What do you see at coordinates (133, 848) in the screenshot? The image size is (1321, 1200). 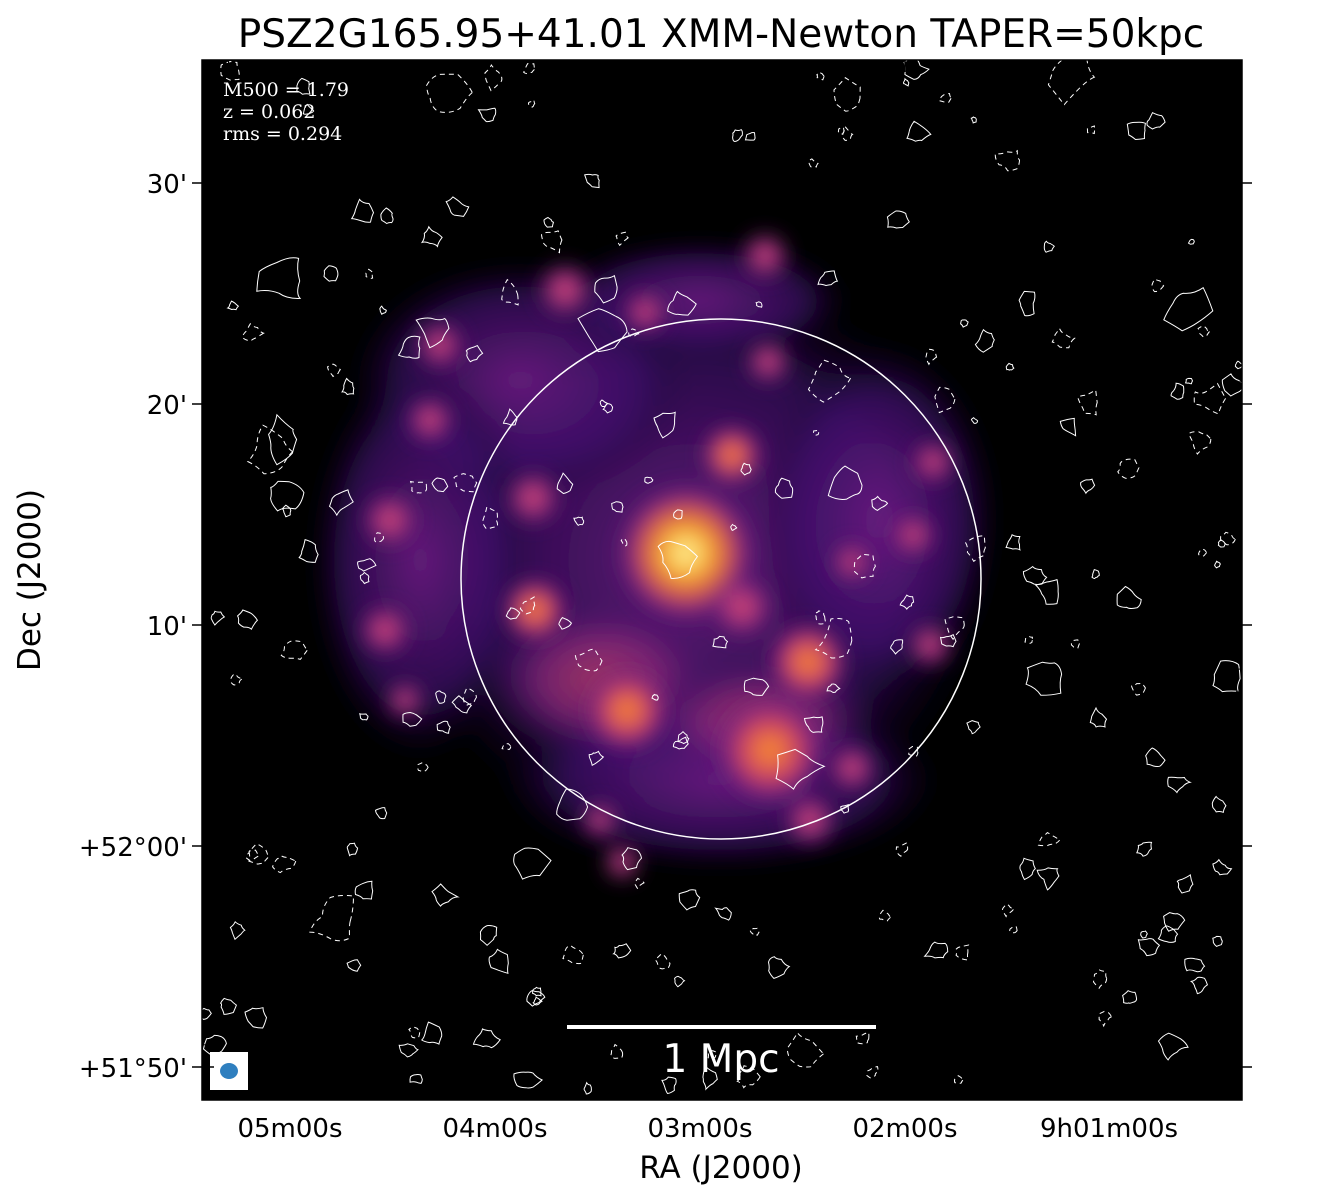 I see `y-tick-label: +52°00'` at bounding box center [133, 848].